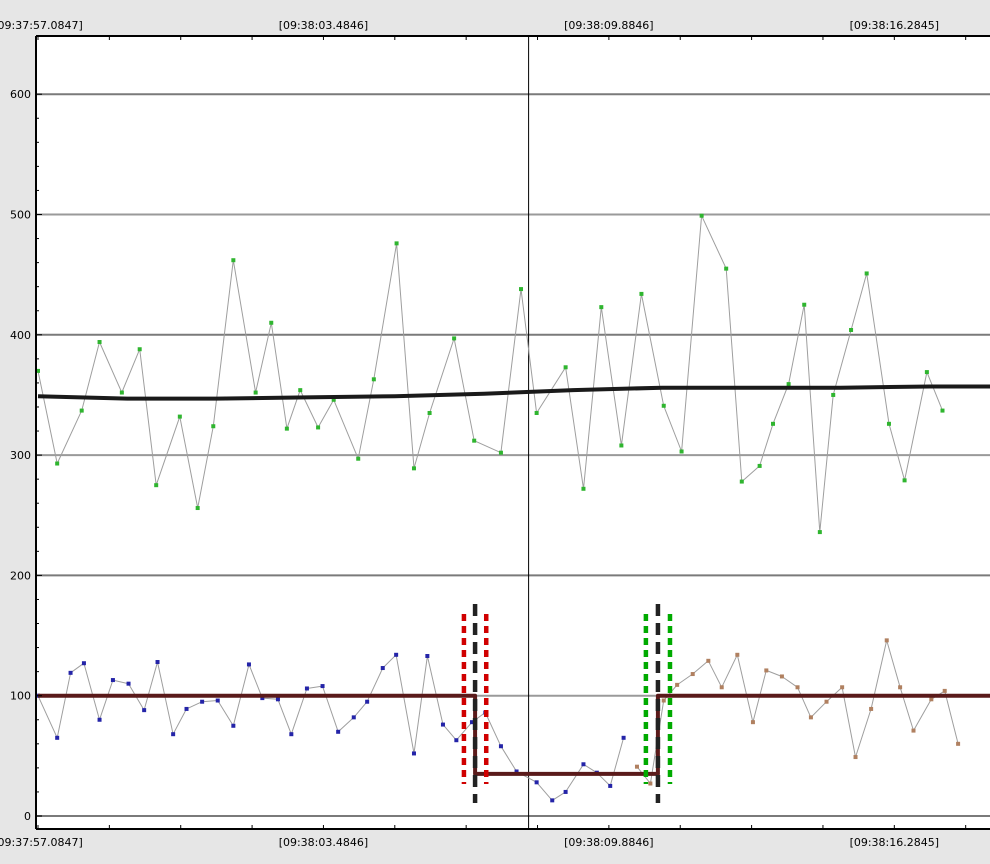  Describe the element at coordinates (20, 94) in the screenshot. I see `y-tick-label: 600` at that location.